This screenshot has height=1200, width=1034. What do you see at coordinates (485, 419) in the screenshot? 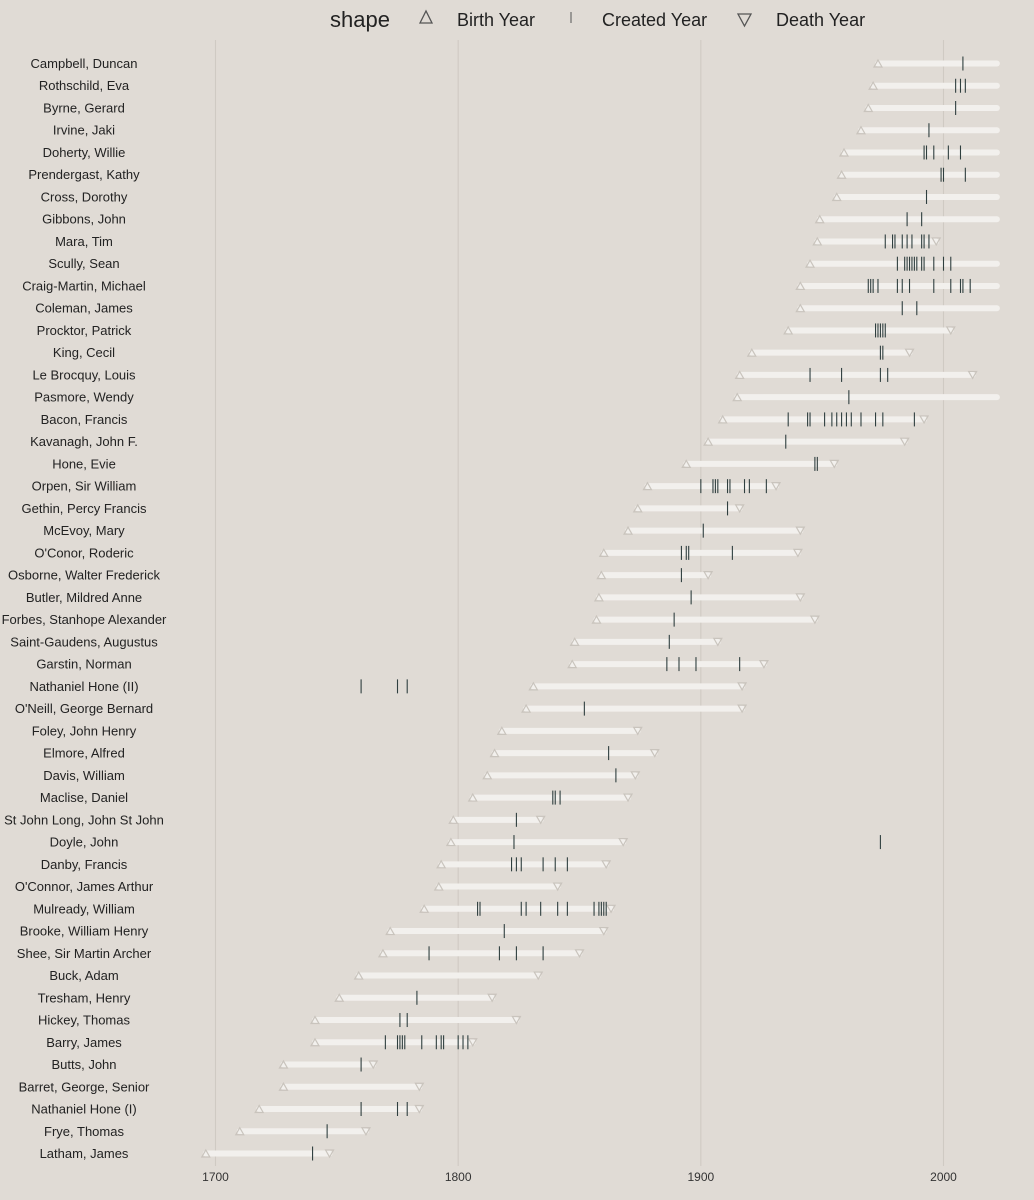
I see `artist-row: Bacon, Francis` at bounding box center [485, 419].